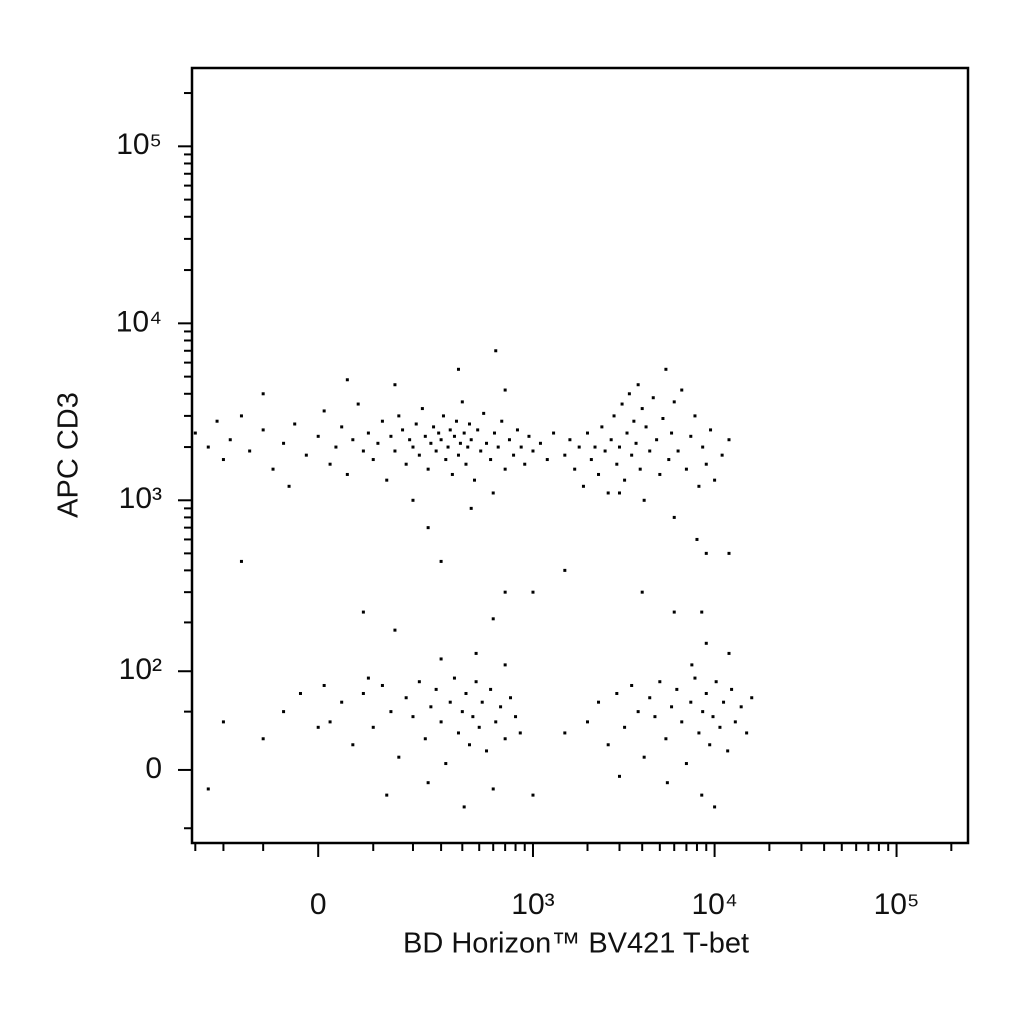 The image size is (1024, 1029). Describe the element at coordinates (69, 455) in the screenshot. I see `y-axis-title: APC CD3` at that location.